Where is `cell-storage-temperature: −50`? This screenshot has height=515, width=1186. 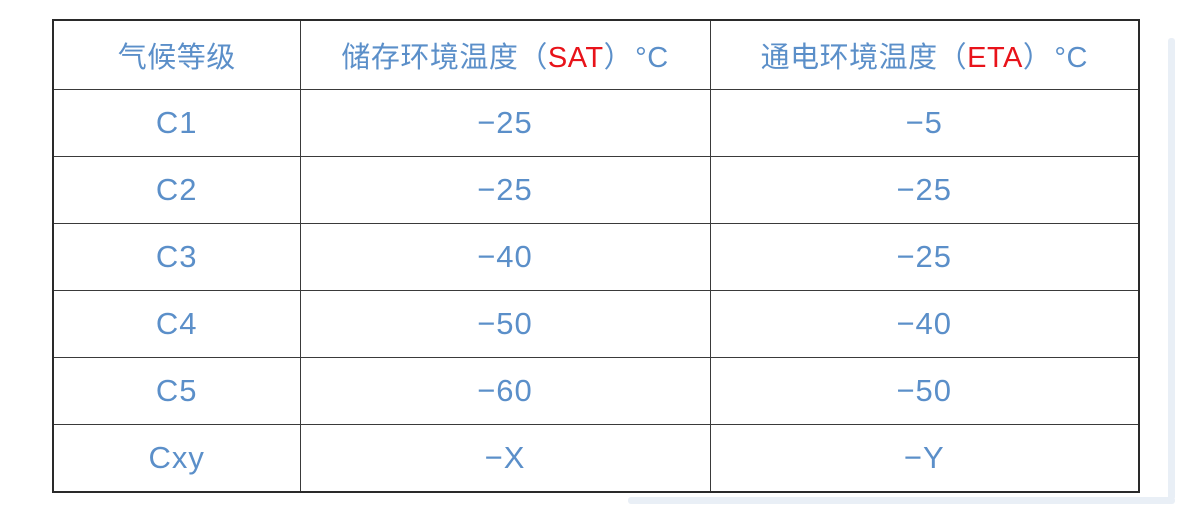 cell-storage-temperature: −50 is located at coordinates (505, 324).